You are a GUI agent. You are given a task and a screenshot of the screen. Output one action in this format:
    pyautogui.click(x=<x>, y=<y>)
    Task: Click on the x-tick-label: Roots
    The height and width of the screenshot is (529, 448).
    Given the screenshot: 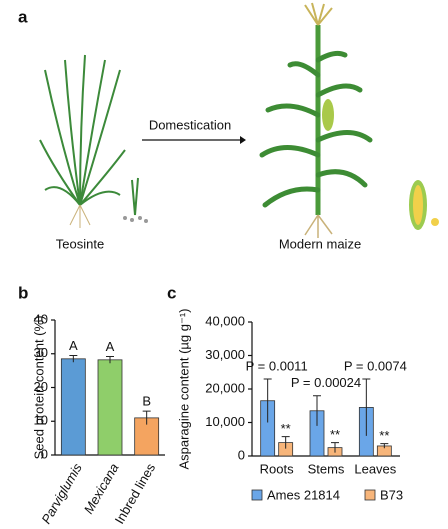 What is the action you would take?
    pyautogui.click(x=277, y=468)
    